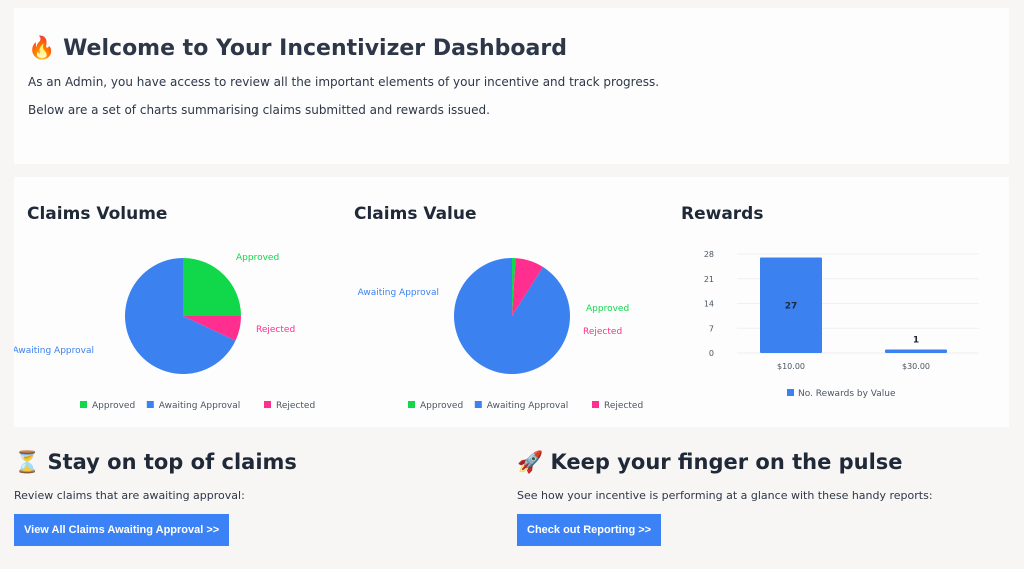  What do you see at coordinates (155, 462) in the screenshot?
I see `claims-heading: ⏳ Stay on top of claims` at bounding box center [155, 462].